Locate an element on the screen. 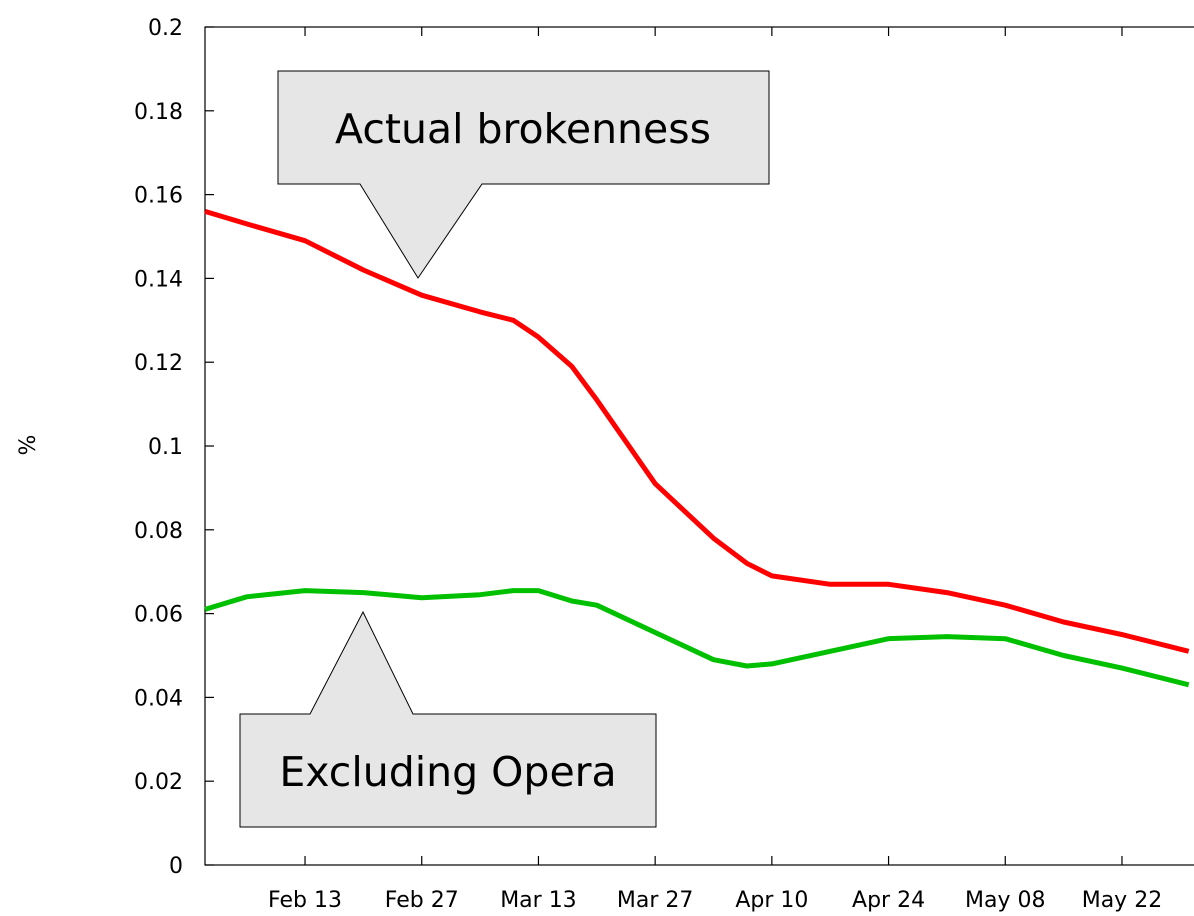 Image resolution: width=1194 pixels, height=916 pixels. x-tick-label: Mar 13 is located at coordinates (538, 900).